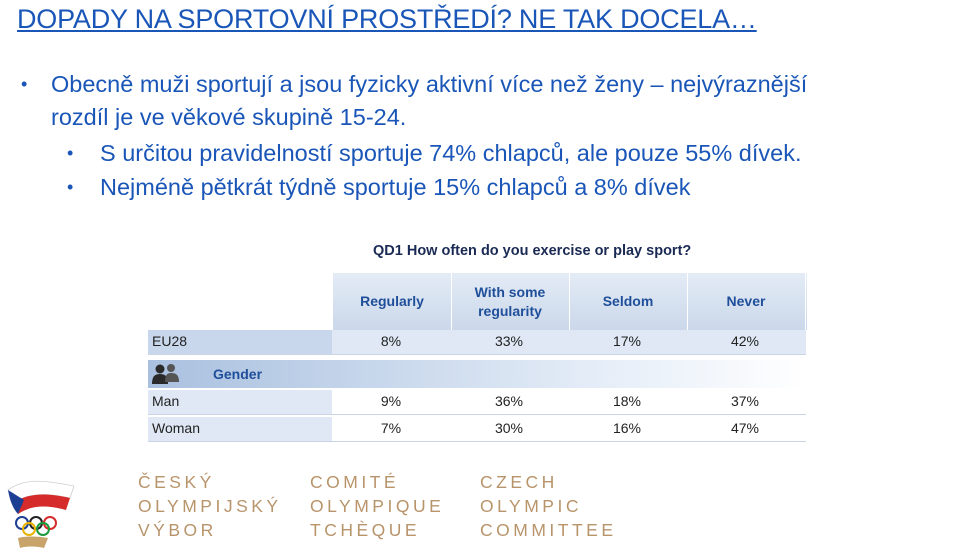 The width and height of the screenshot is (960, 556). What do you see at coordinates (627, 341) in the screenshot?
I see `table-cell: 17%` at bounding box center [627, 341].